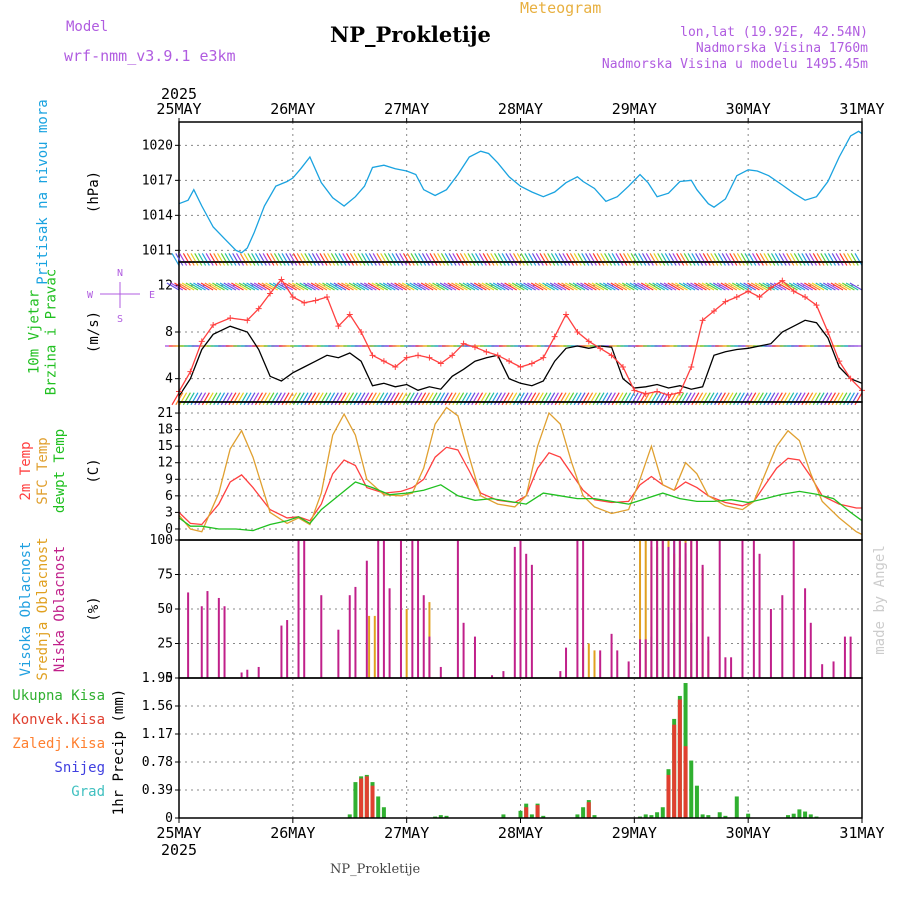 Image resolution: width=900 pixels, height=900 pixels. Describe the element at coordinates (375, 869) in the screenshot. I see `footer-station: NP_Prokletije` at that location.